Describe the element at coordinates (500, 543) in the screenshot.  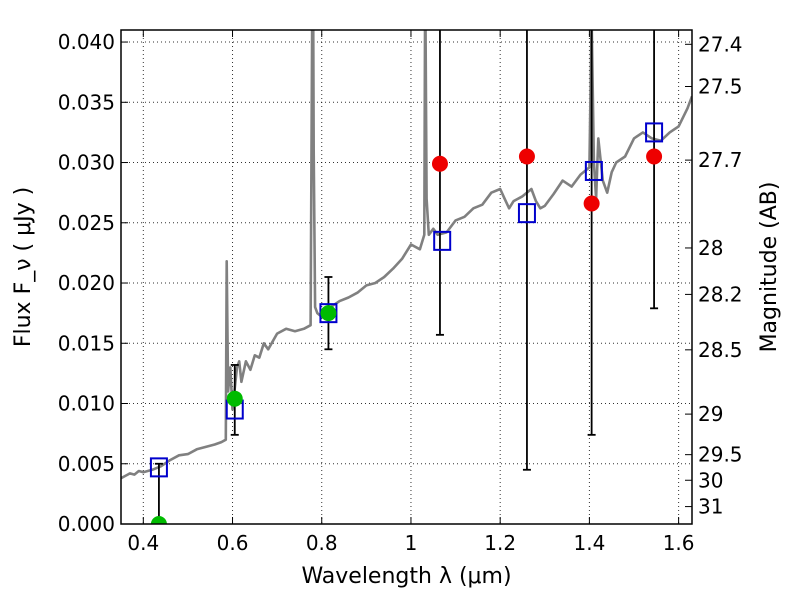
I see `x-tick-label: 1.2` at that location.